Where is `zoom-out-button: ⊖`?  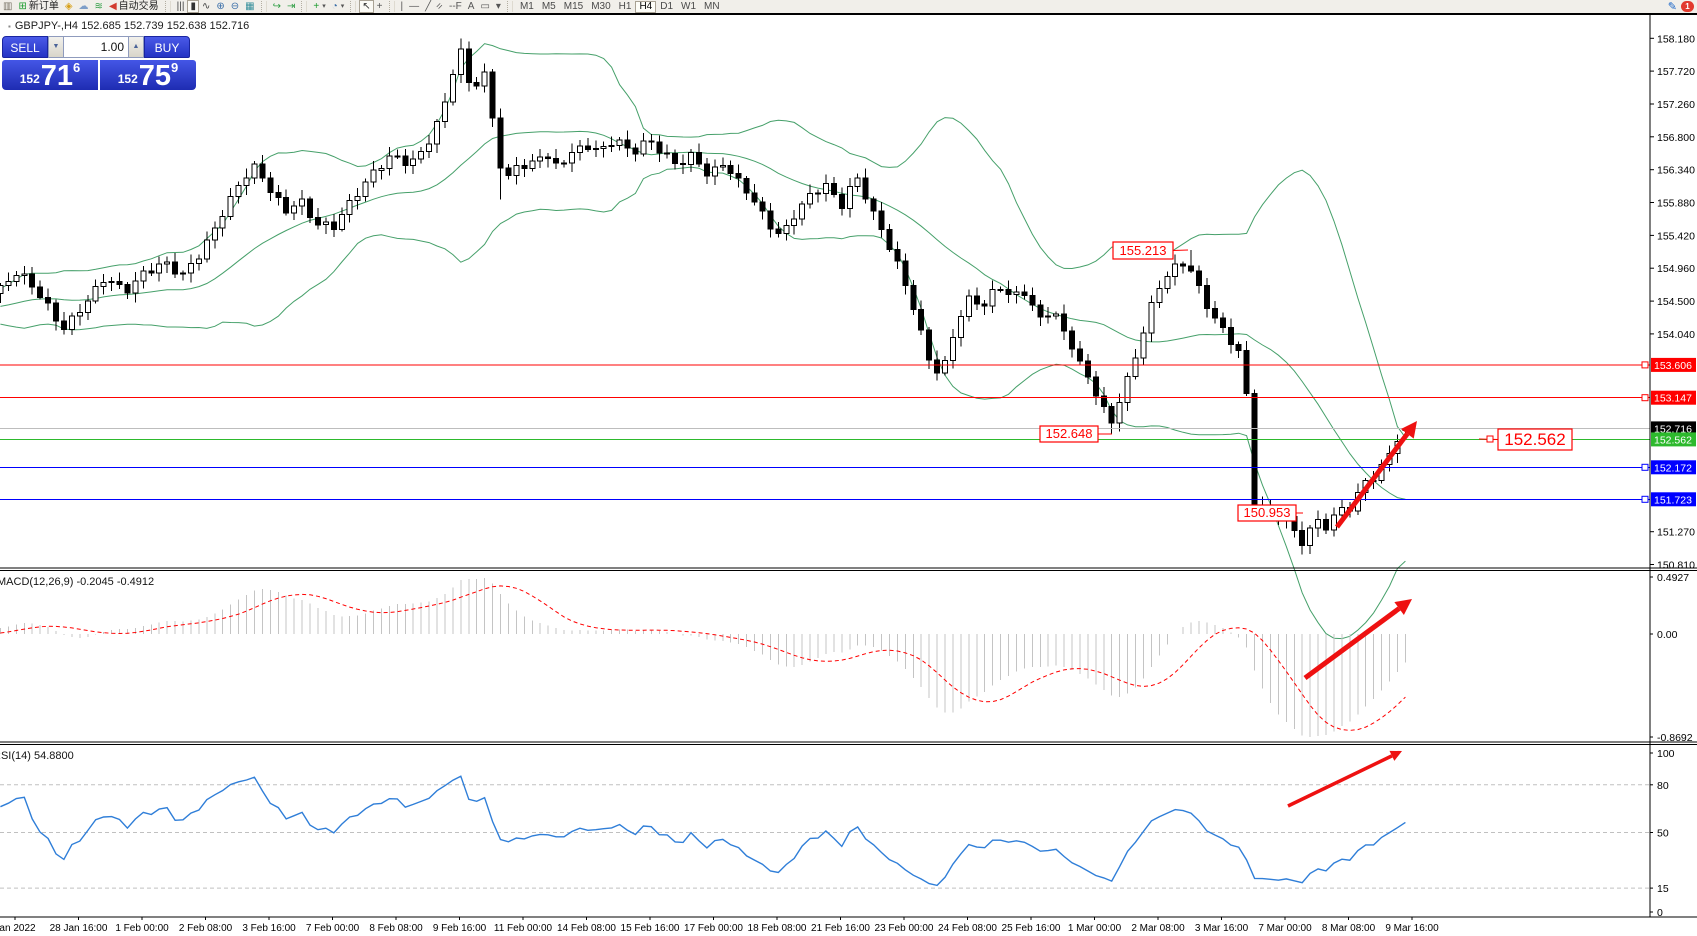 zoom-out-button: ⊖ is located at coordinates (235, 6).